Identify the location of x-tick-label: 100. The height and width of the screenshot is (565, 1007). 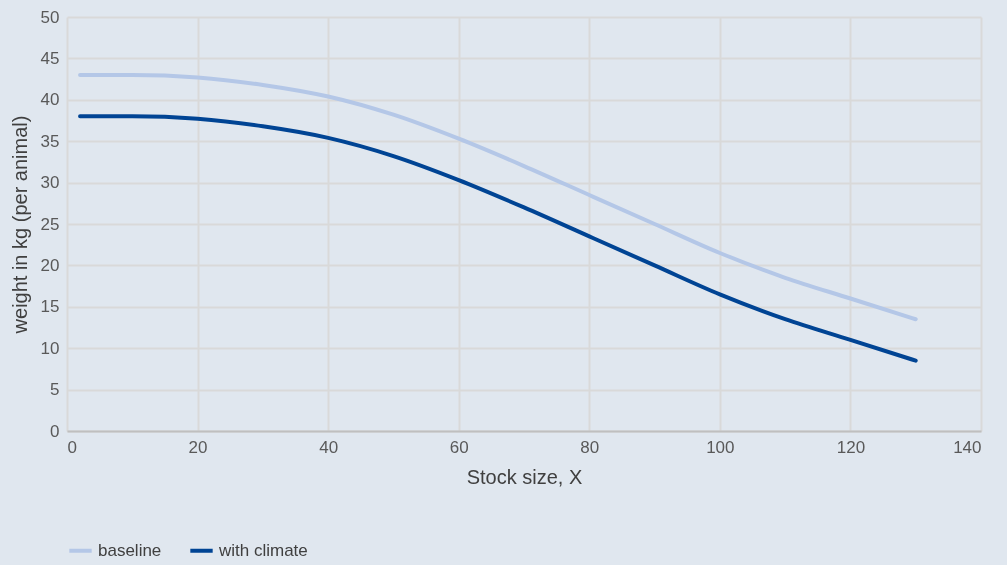
(720, 447).